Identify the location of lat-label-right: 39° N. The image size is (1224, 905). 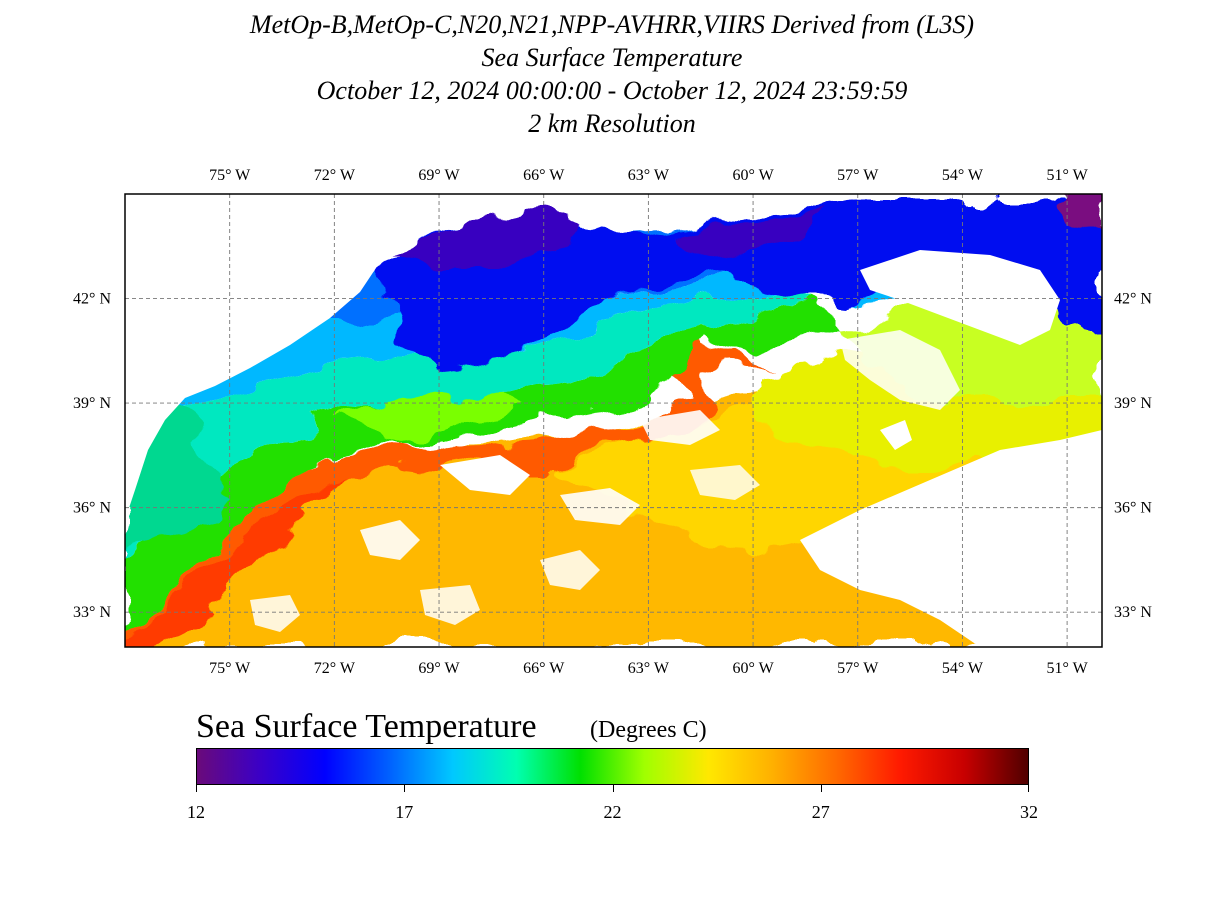
(1133, 403).